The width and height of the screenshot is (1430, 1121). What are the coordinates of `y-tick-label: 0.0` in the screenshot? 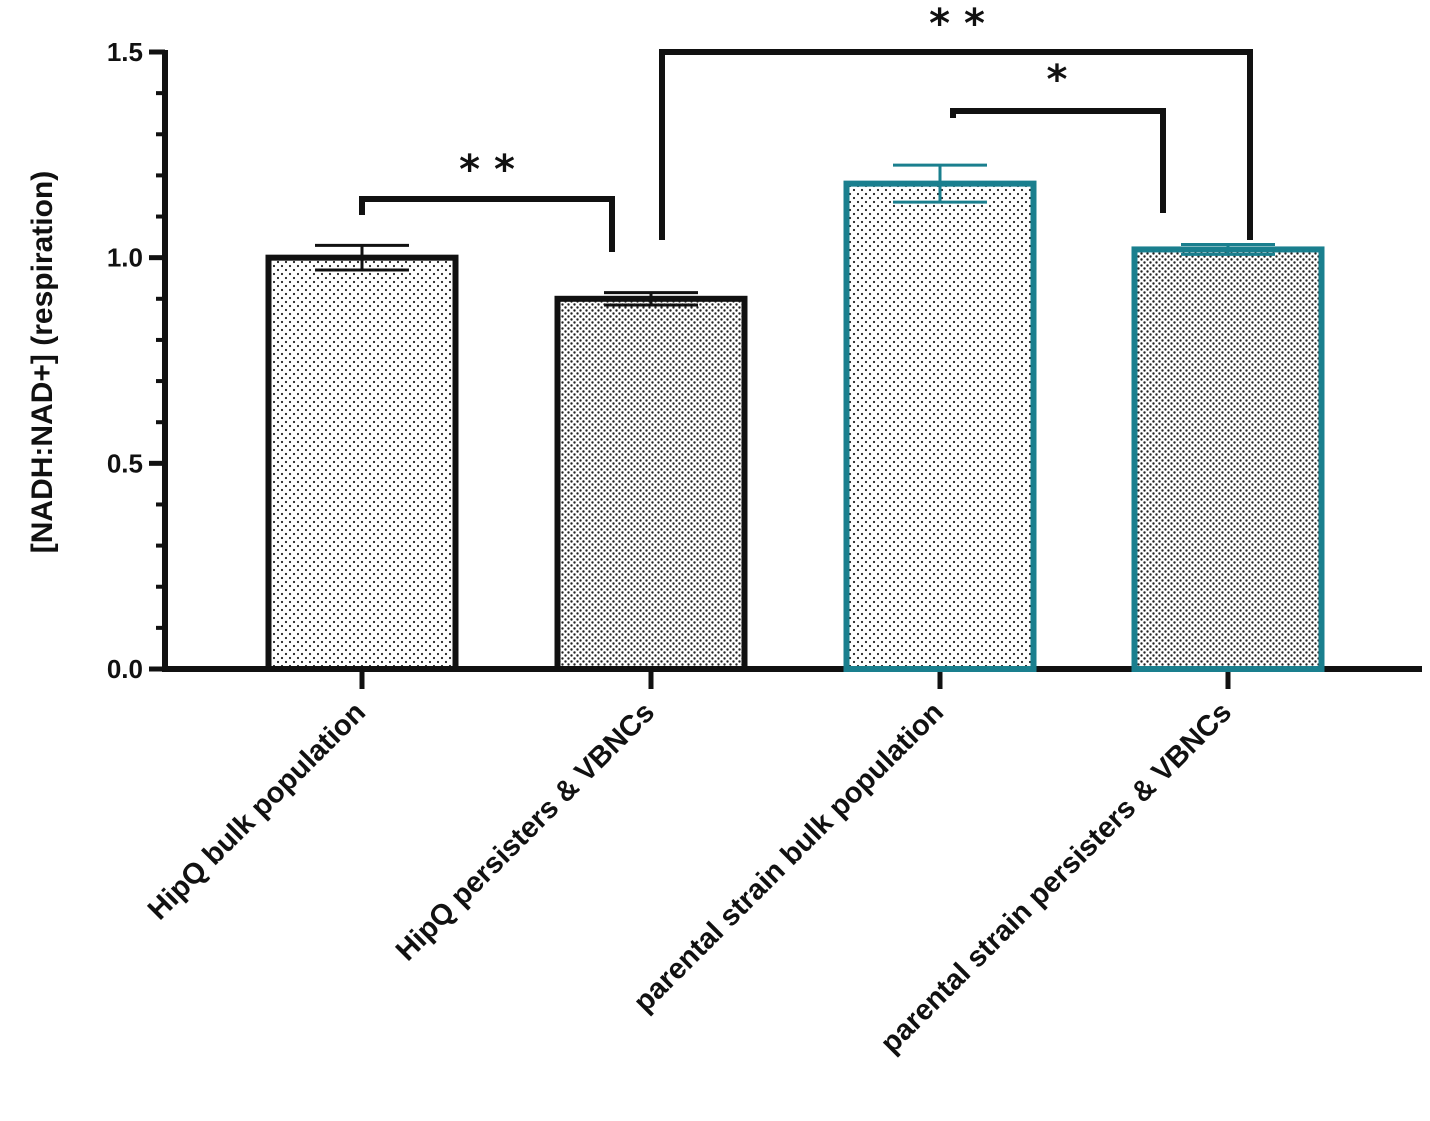 It's located at (125, 669).